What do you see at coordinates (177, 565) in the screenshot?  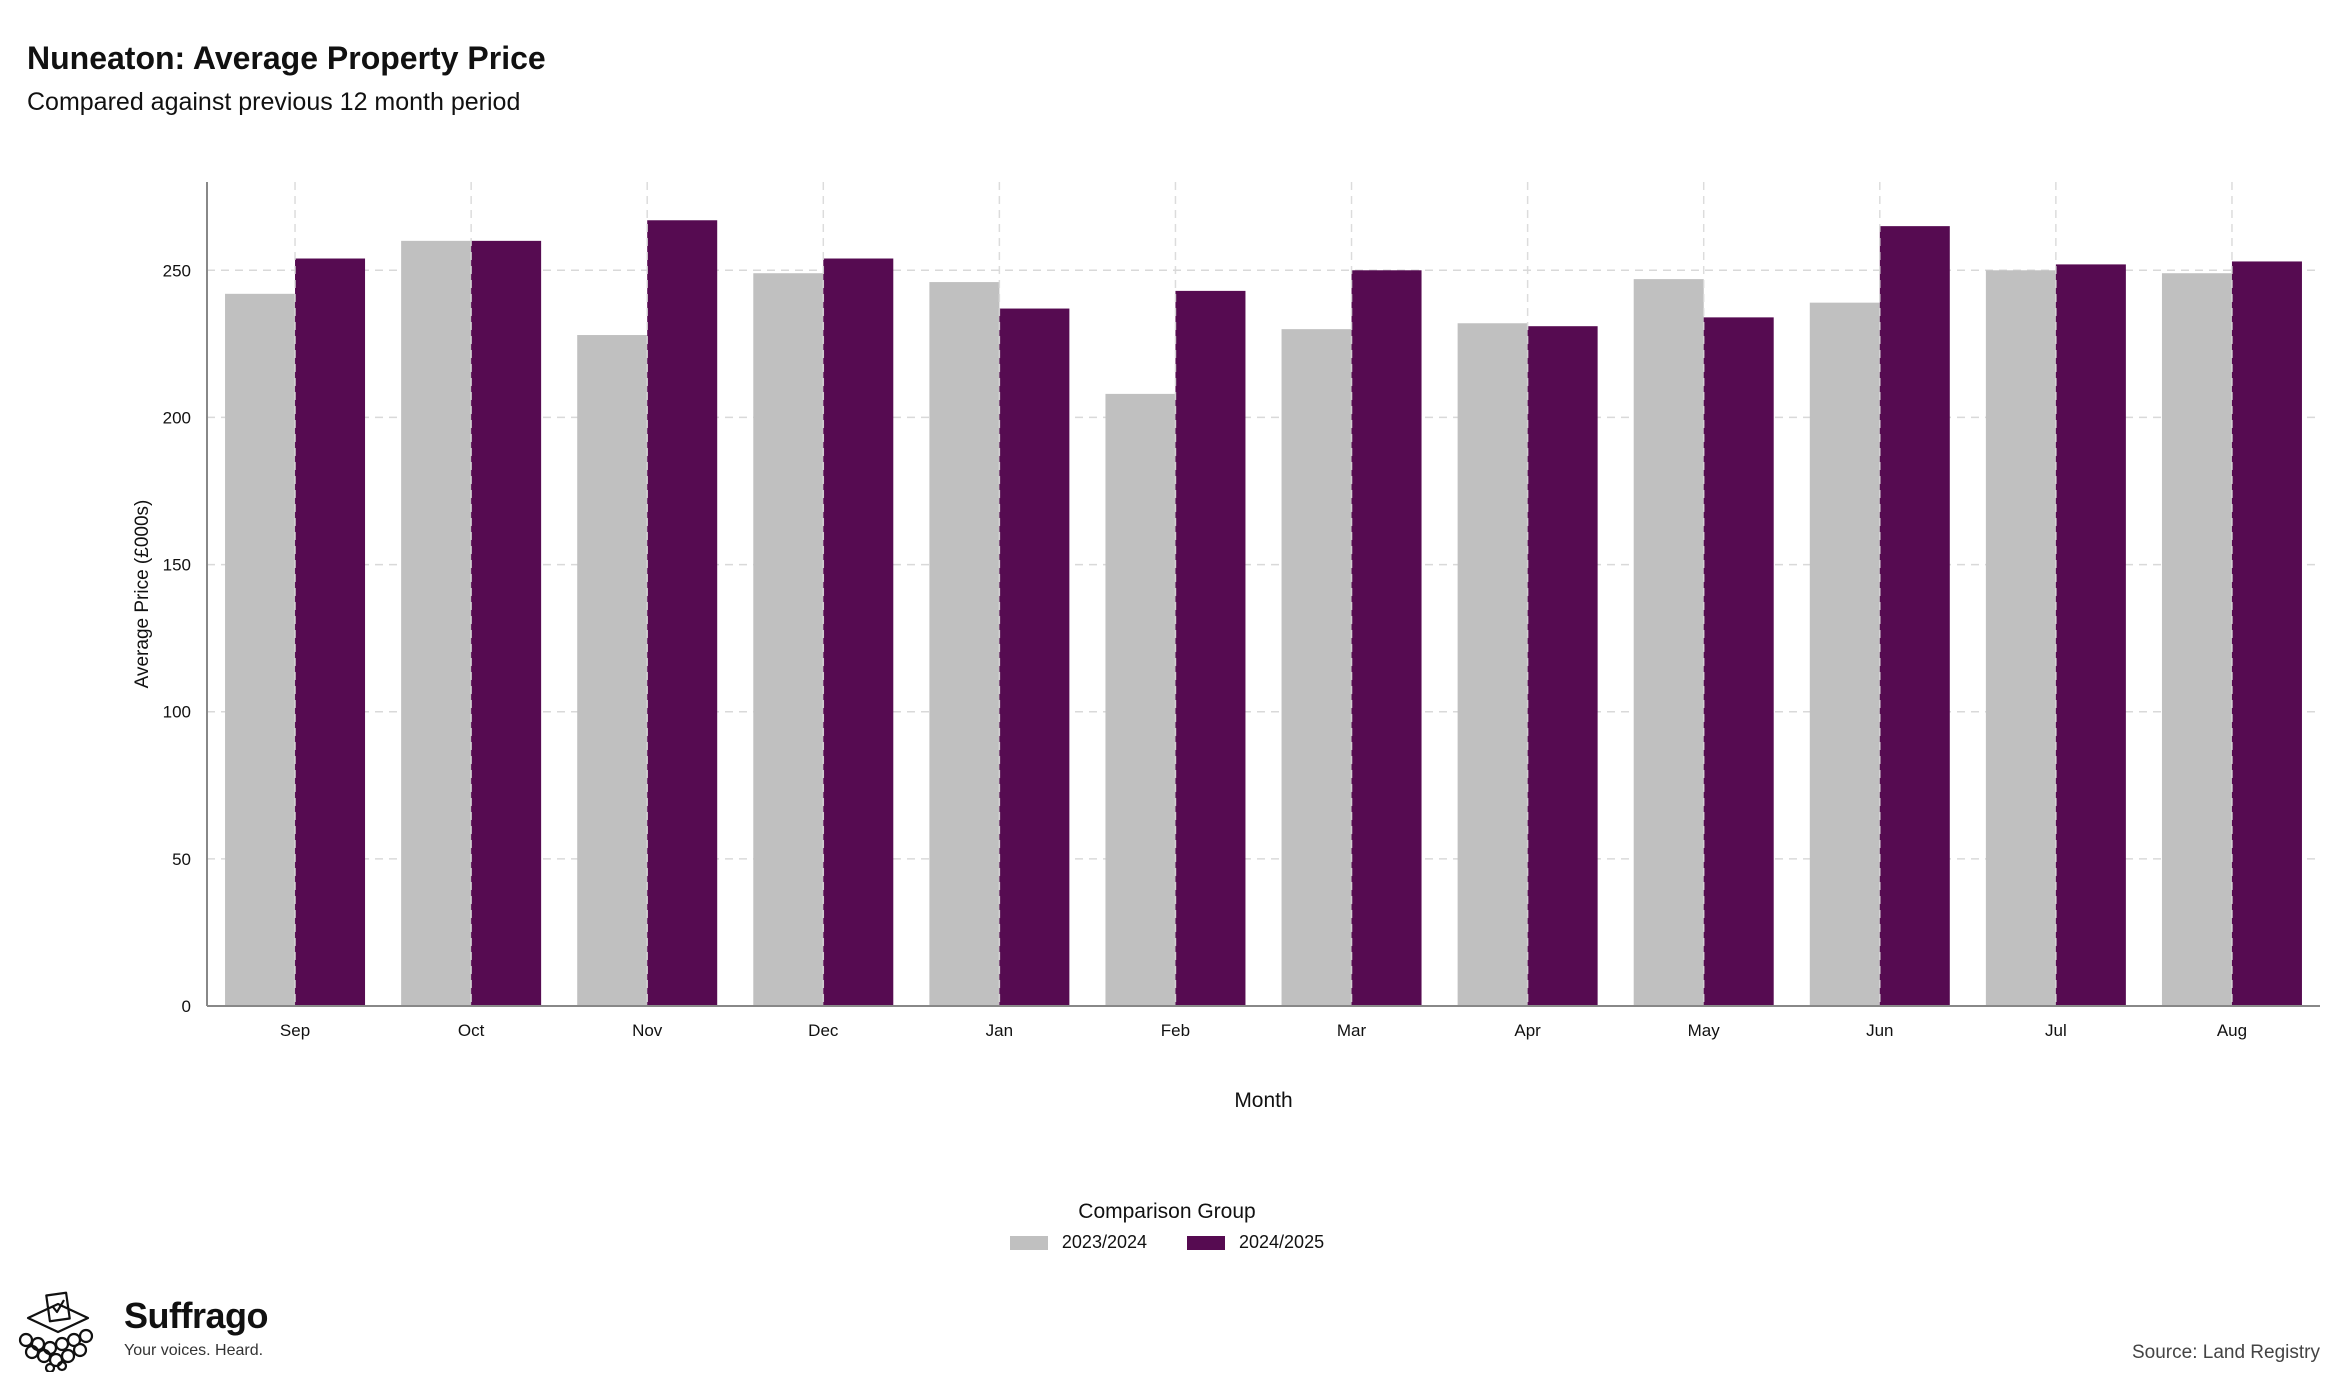 I see `y-tick-label: 150` at bounding box center [177, 565].